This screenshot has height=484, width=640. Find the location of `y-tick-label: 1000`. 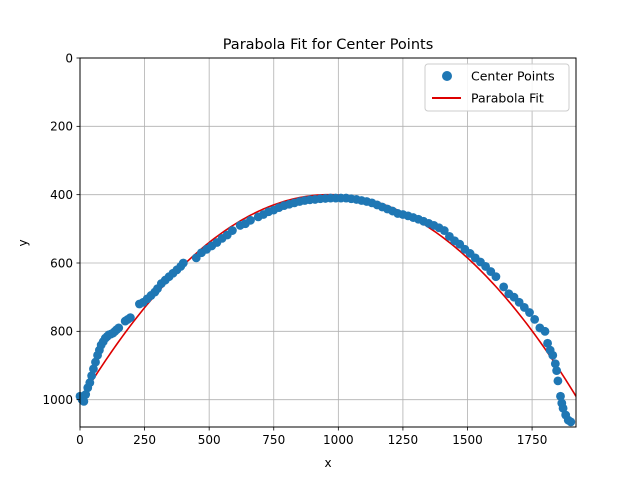

y-tick-label: 1000 is located at coordinates (57, 400).